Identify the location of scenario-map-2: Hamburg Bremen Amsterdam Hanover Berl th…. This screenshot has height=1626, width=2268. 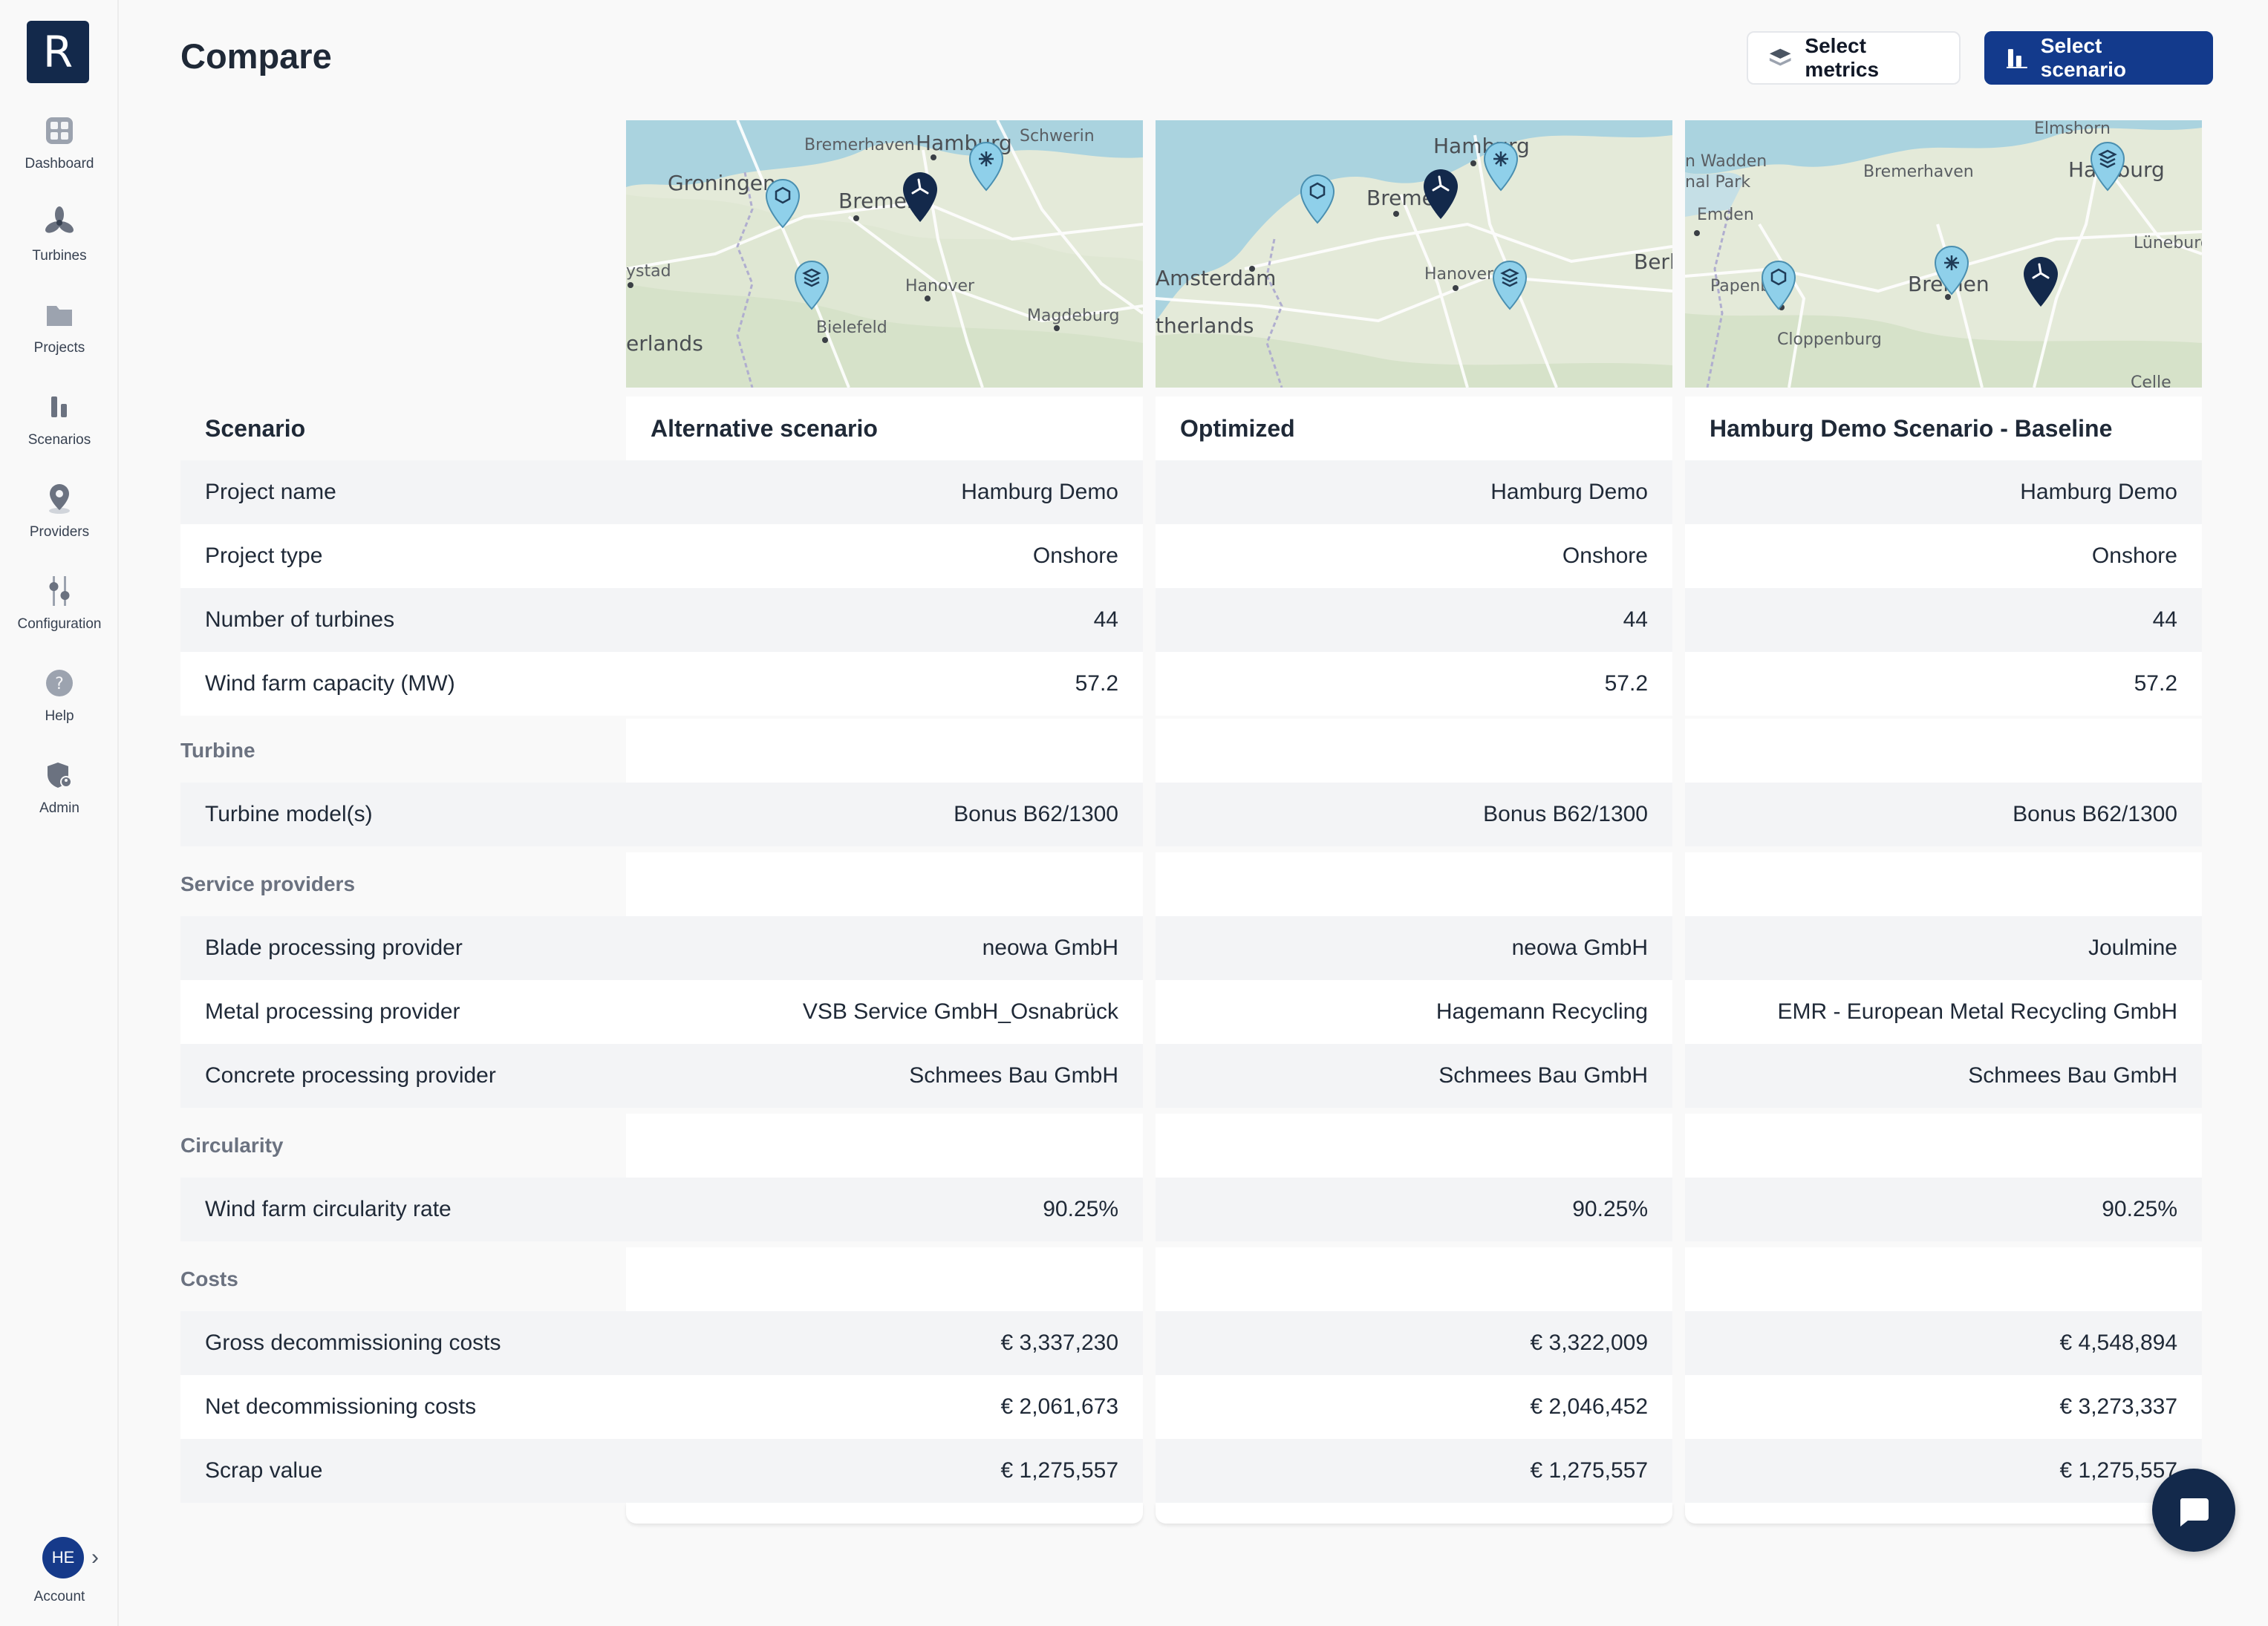
(1414, 254).